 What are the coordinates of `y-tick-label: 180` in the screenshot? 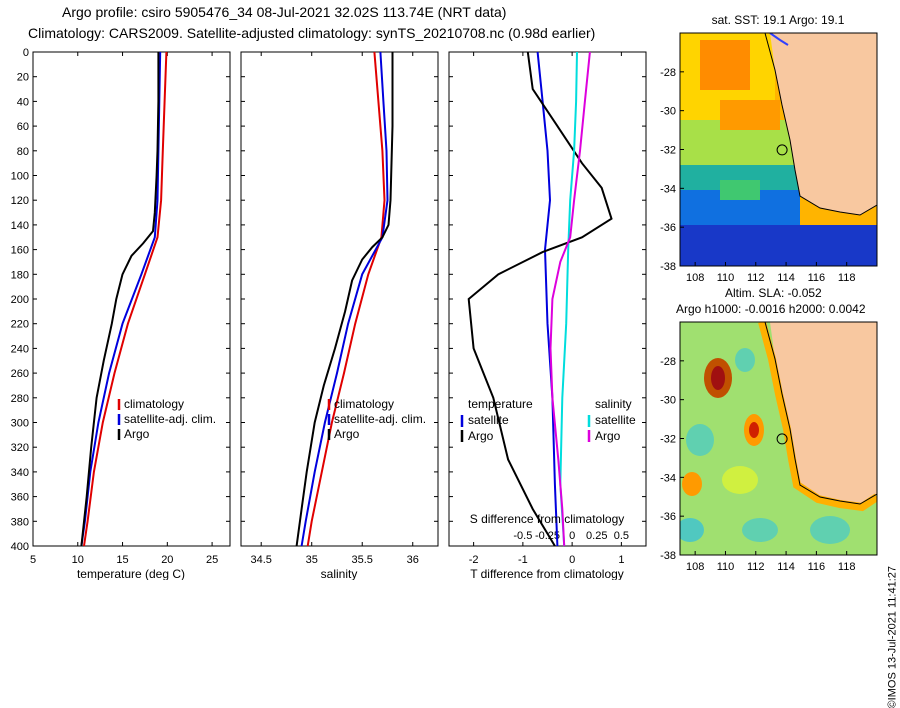 It's located at (20, 275).